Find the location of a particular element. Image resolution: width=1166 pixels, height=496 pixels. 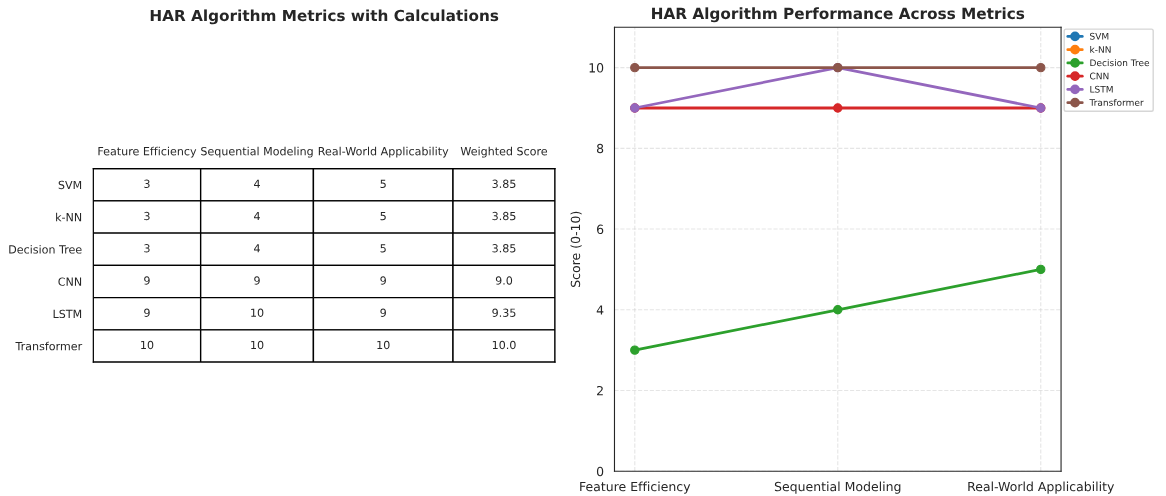

legend-label: Transformer is located at coordinates (1116, 102).